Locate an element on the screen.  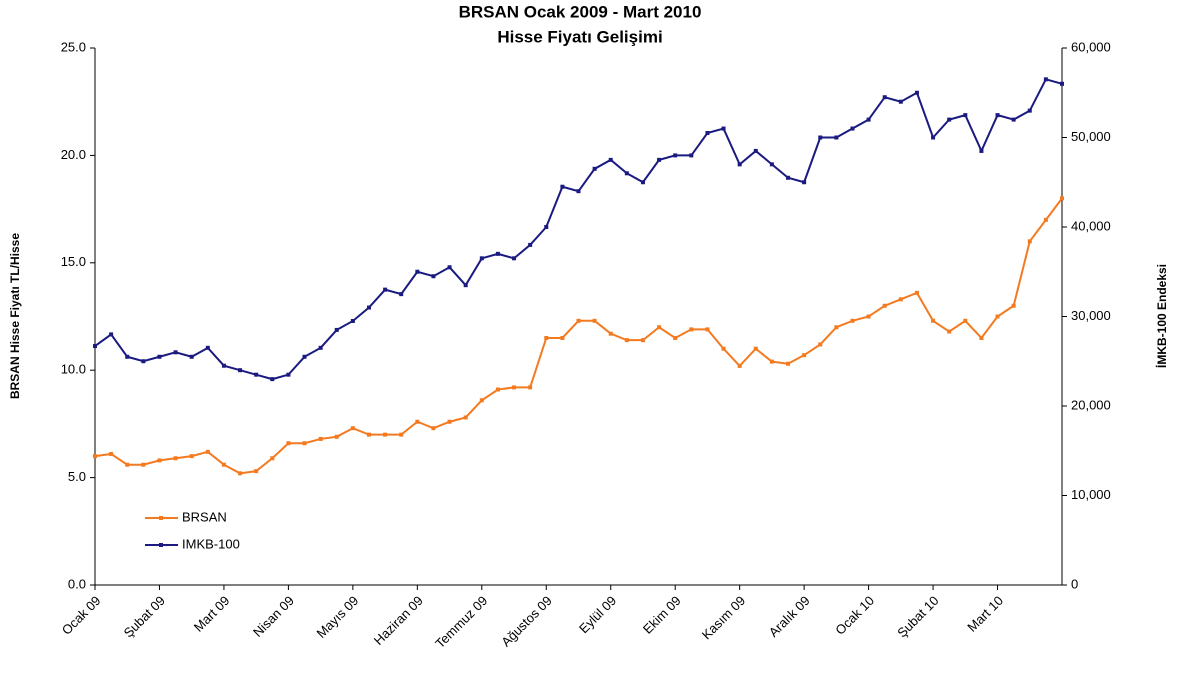
yticks-label: 10.0 is located at coordinates (73, 369).